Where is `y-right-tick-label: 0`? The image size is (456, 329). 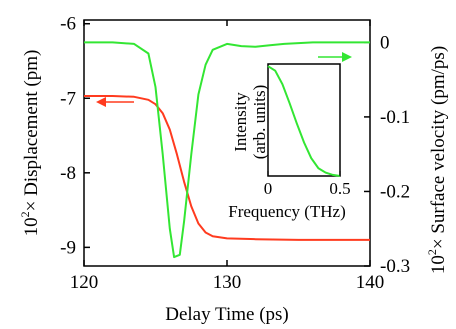
y-right-tick-label: 0 is located at coordinates (385, 42).